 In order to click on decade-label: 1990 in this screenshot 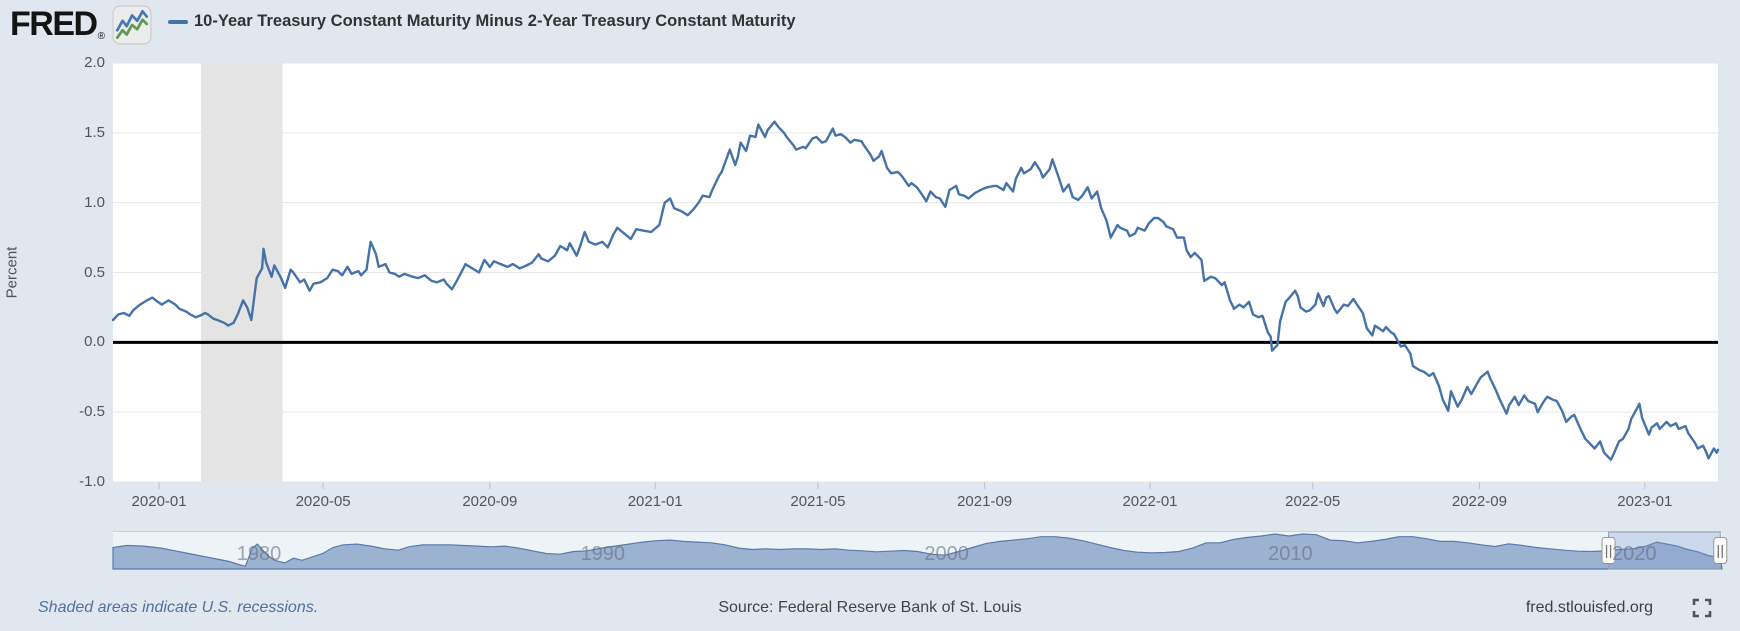, I will do `click(603, 554)`.